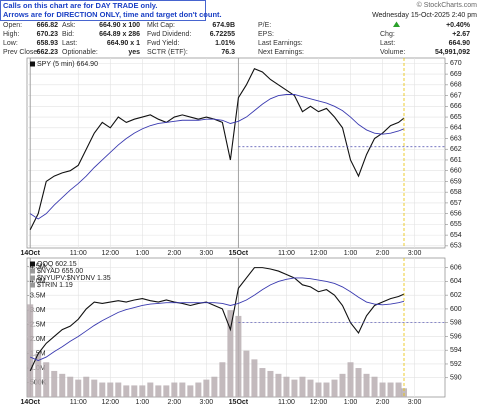 The width and height of the screenshot is (480, 406). Describe the element at coordinates (456, 85) in the screenshot. I see `y-tick-label: 668` at that location.